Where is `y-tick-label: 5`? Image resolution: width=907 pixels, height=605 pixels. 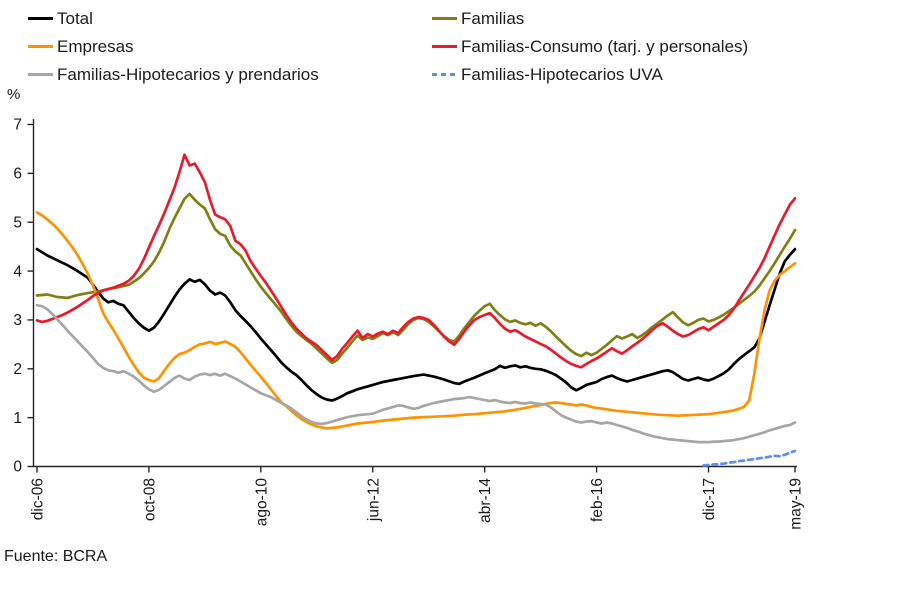
y-tick-label: 5 is located at coordinates (17, 222).